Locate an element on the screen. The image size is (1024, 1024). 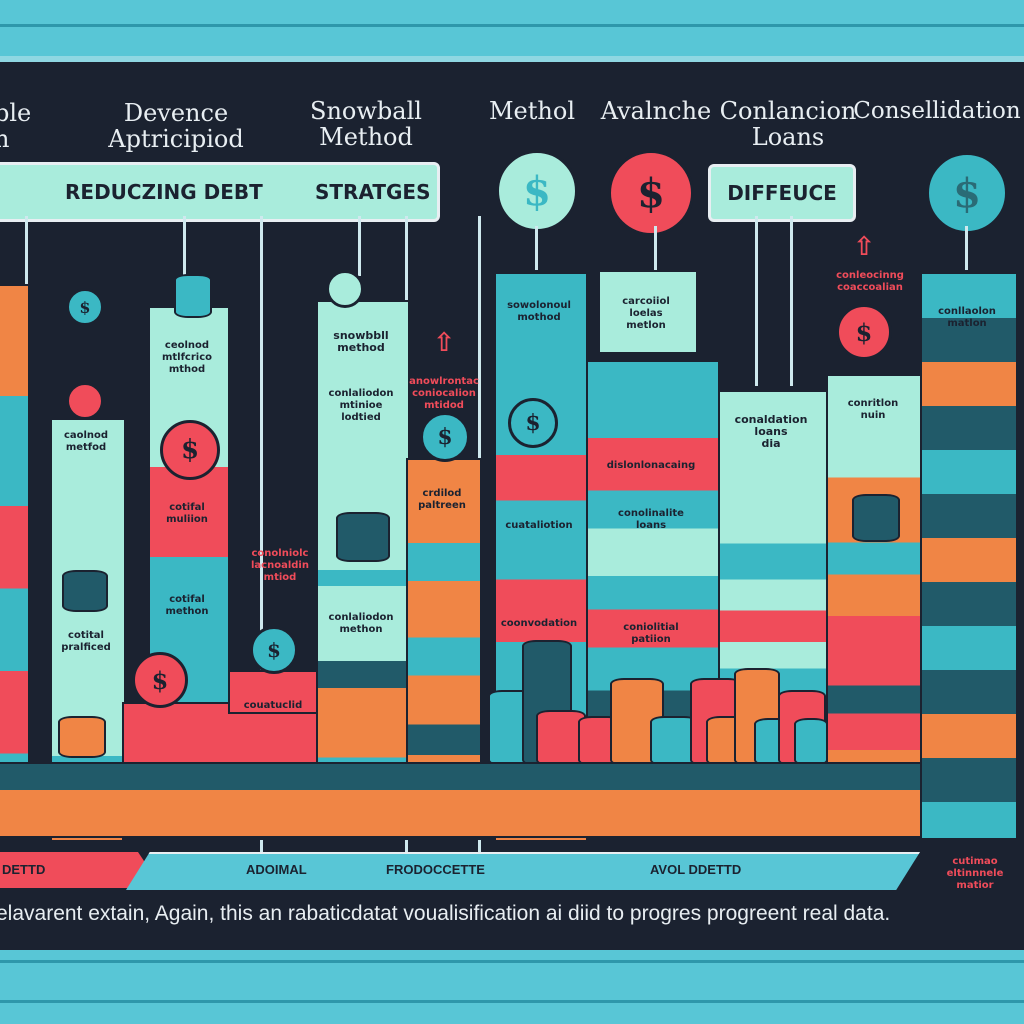
col6-label-b: cuataliotion is located at coordinates (539, 525).